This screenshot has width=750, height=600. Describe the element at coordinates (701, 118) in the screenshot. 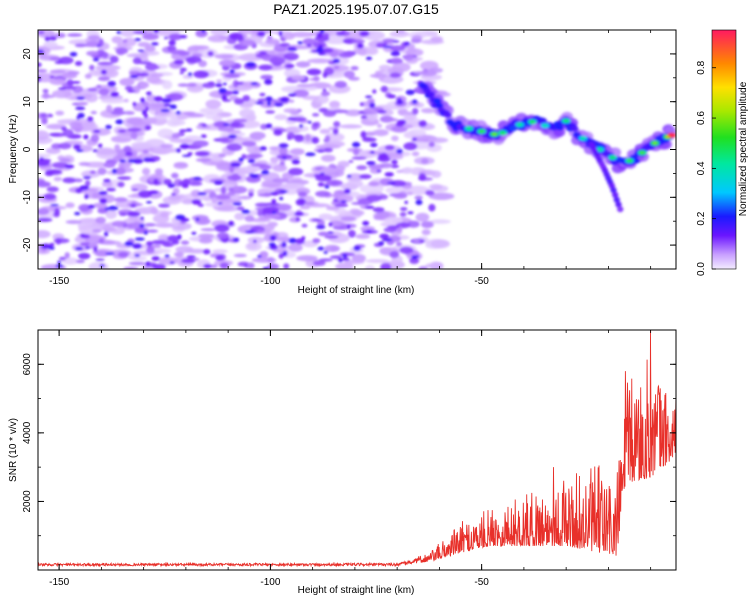

I see `colorbar-tick-label: 0.6` at that location.